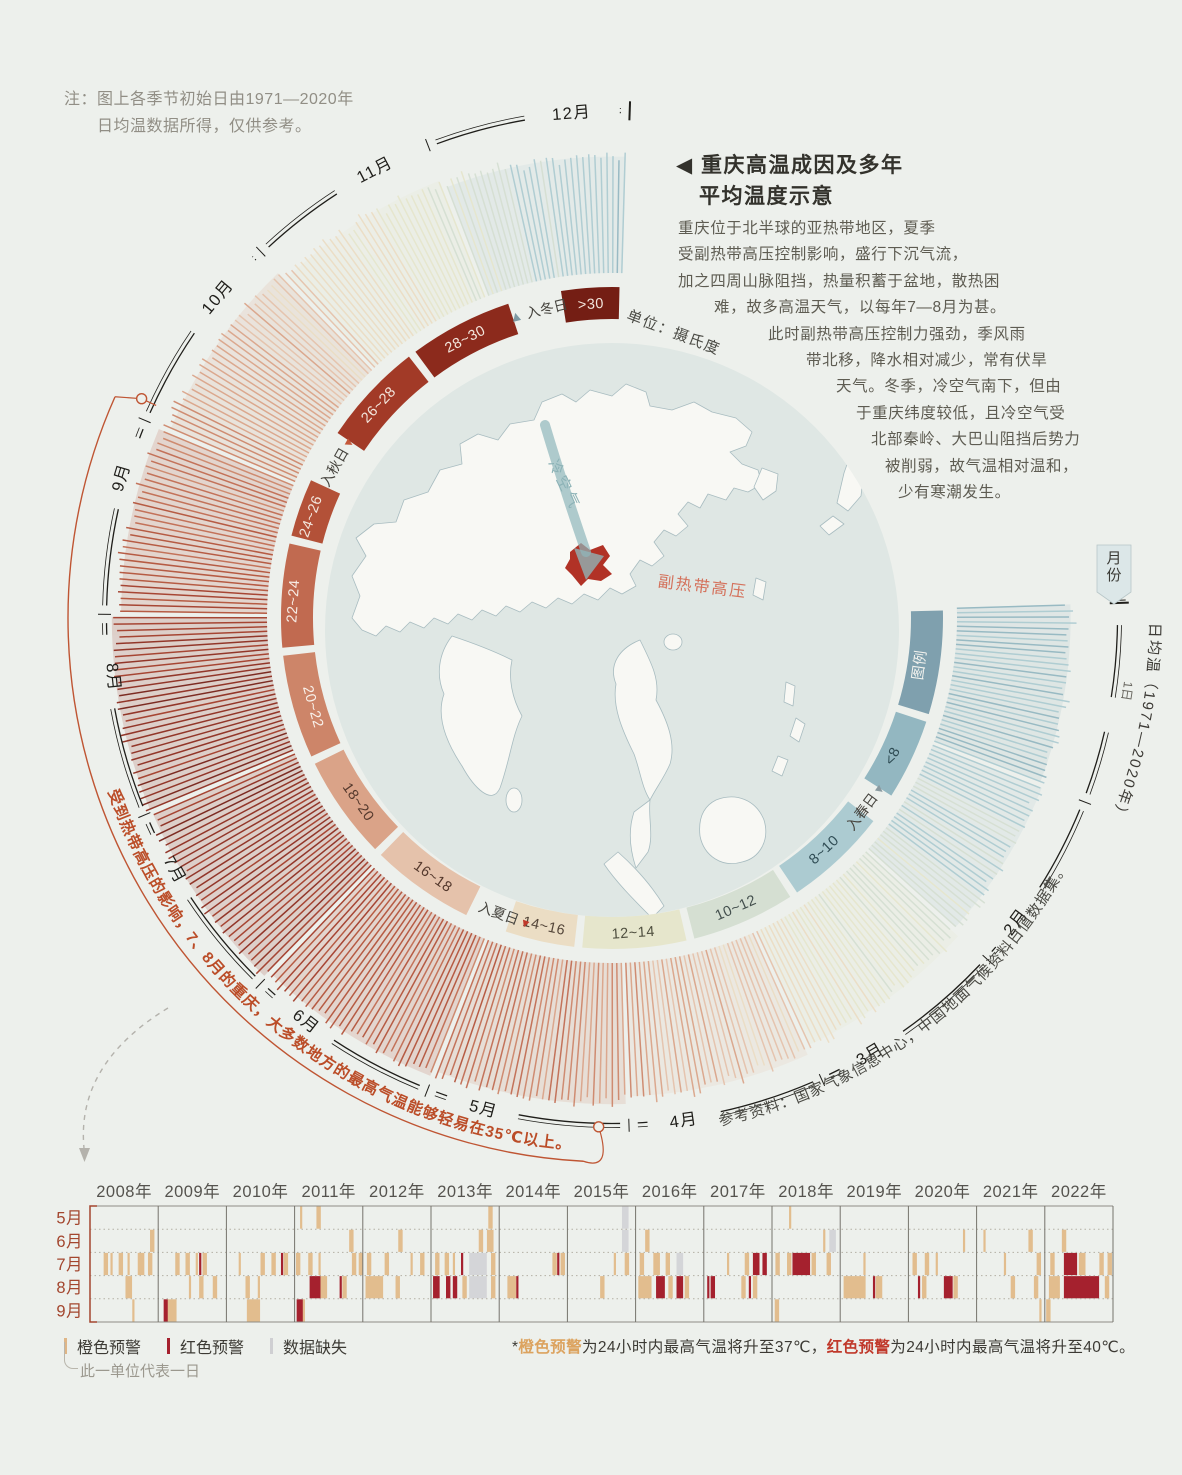 Image resolution: width=1182 pixels, height=1475 pixels. What do you see at coordinates (822, 1080) in the screenshot?
I see `month-boundary-tick` at bounding box center [822, 1080].